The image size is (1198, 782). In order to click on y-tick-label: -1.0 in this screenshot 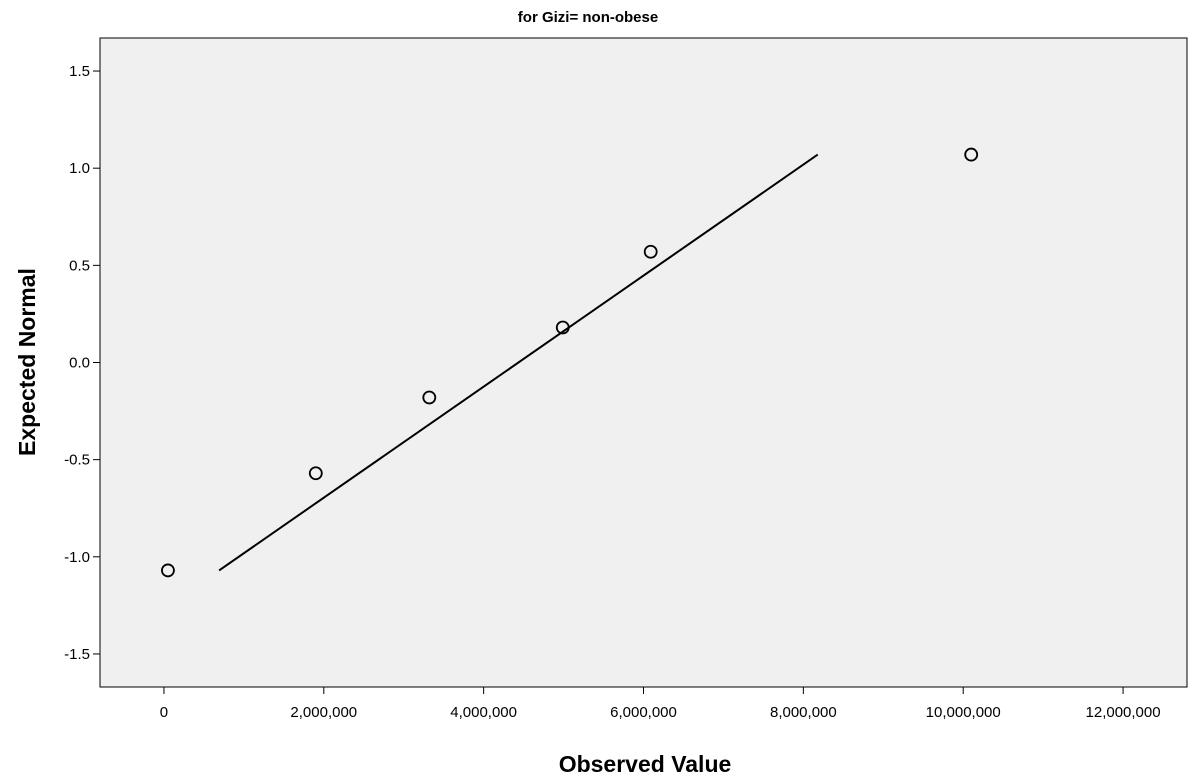, I will do `click(77, 557)`.